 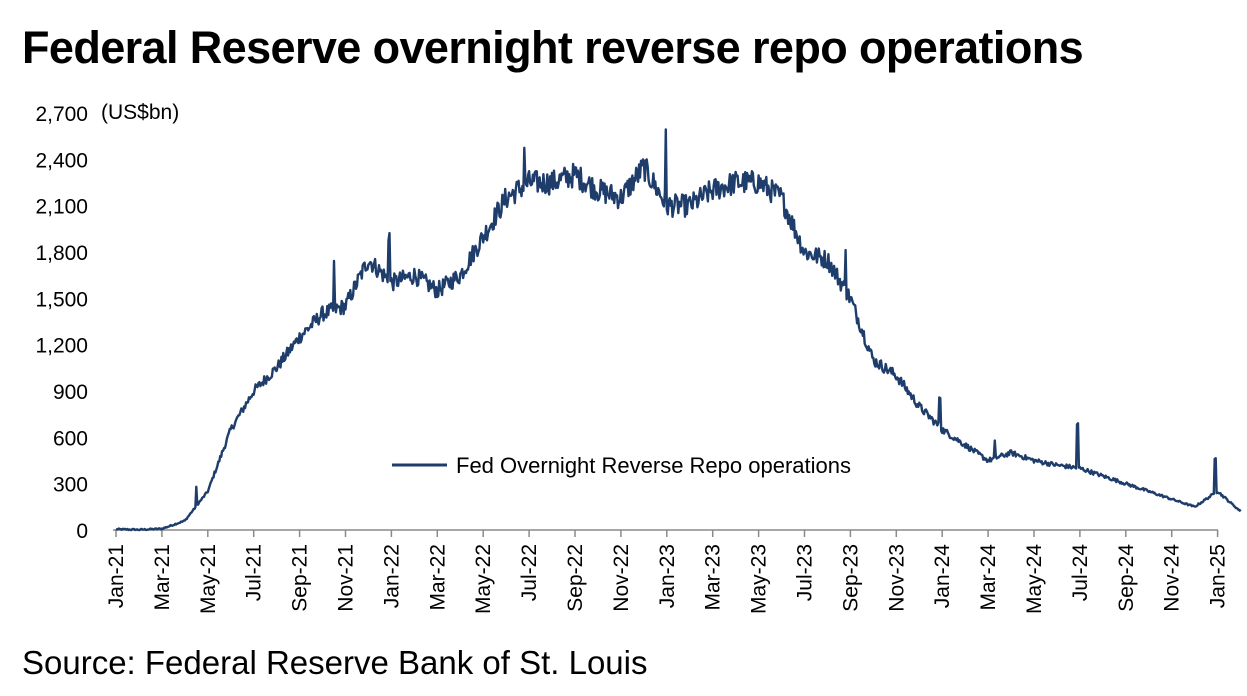 What do you see at coordinates (667, 576) in the screenshot?
I see `x-tick-label: Jan-23` at bounding box center [667, 576].